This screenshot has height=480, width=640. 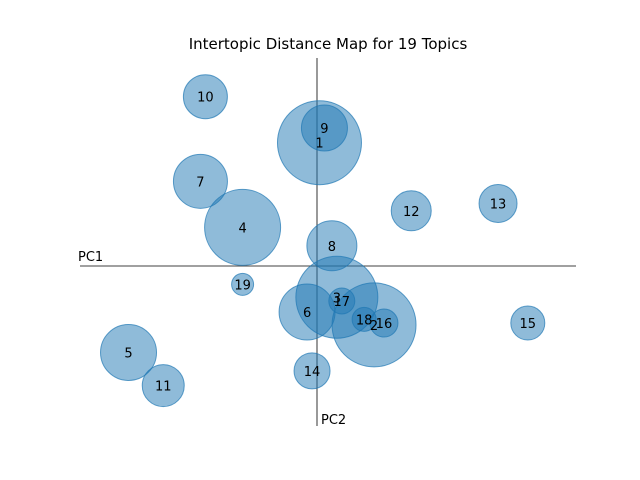 I want to click on topic-label-16: 16, so click(x=384, y=324).